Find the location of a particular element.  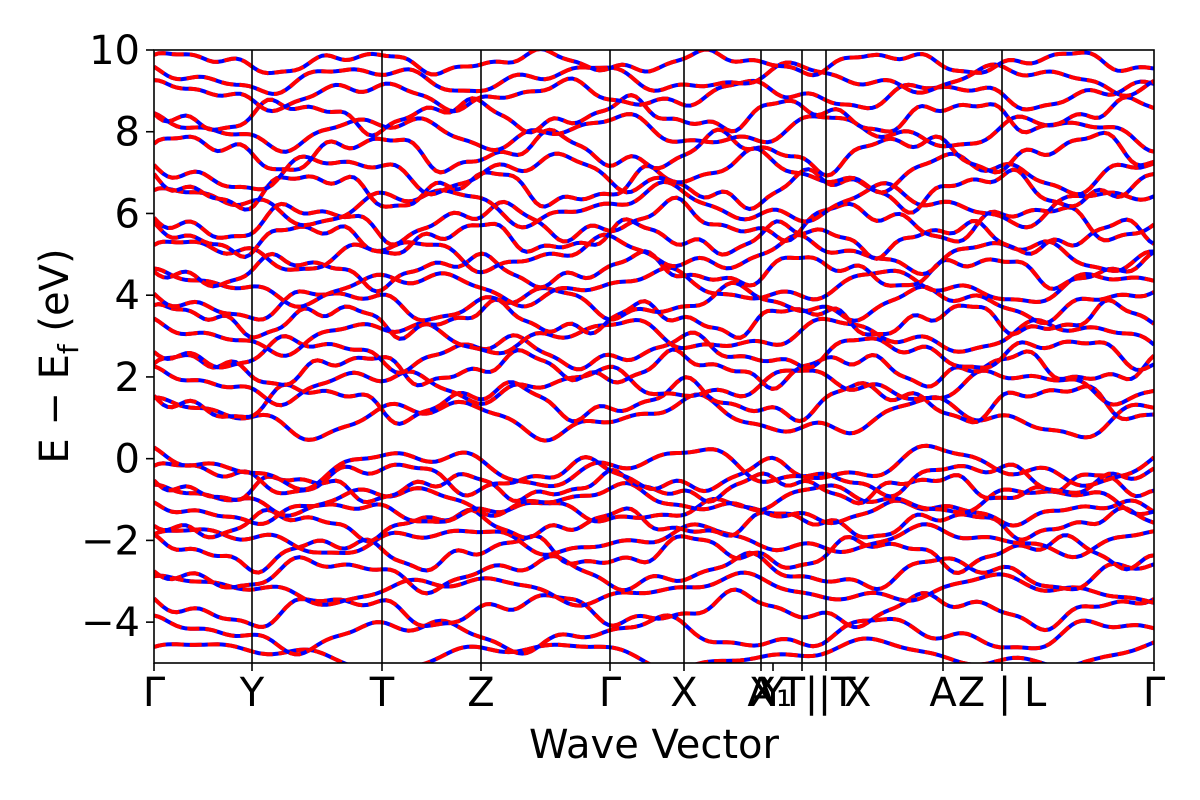

y-ticks: −4 −2 0 2 4 6 8 10 is located at coordinates (117, 337).